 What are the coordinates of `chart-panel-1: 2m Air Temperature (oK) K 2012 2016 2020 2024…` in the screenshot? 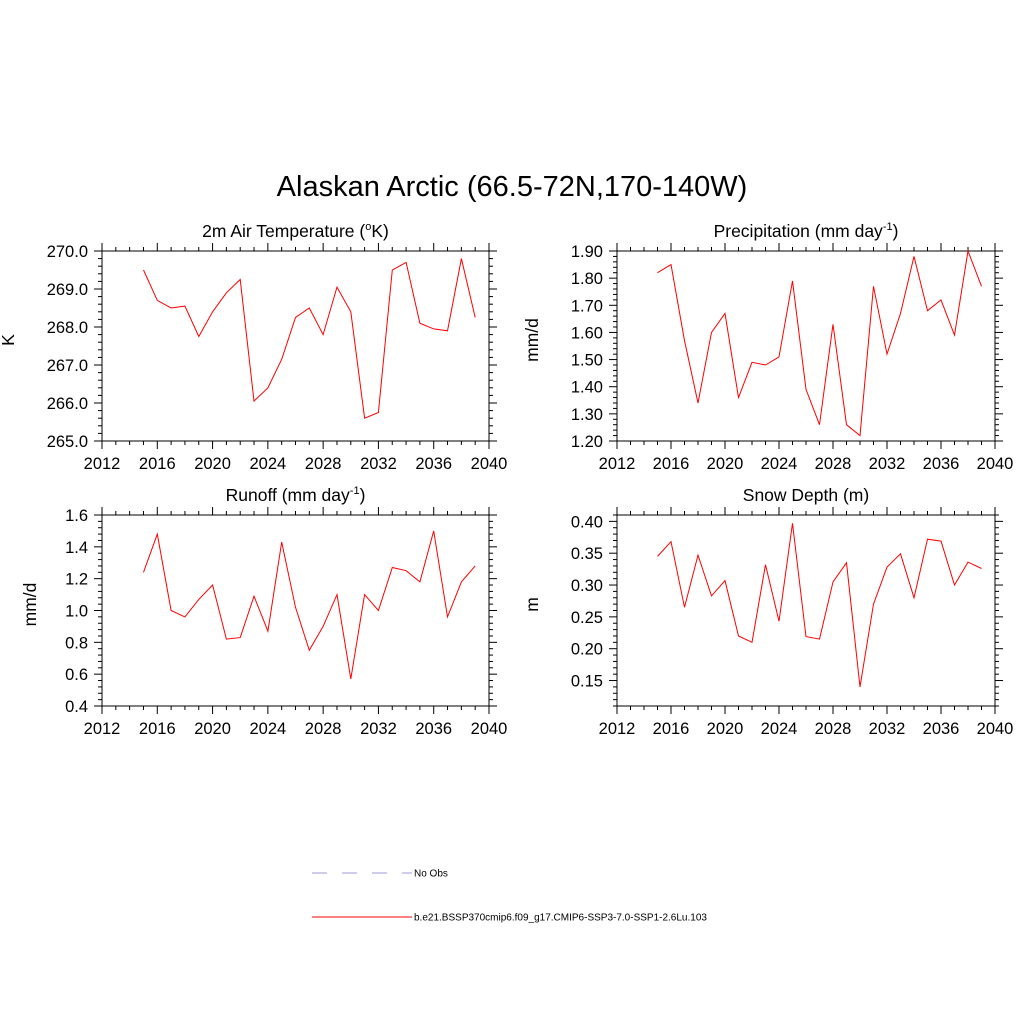 It's located at (253, 347).